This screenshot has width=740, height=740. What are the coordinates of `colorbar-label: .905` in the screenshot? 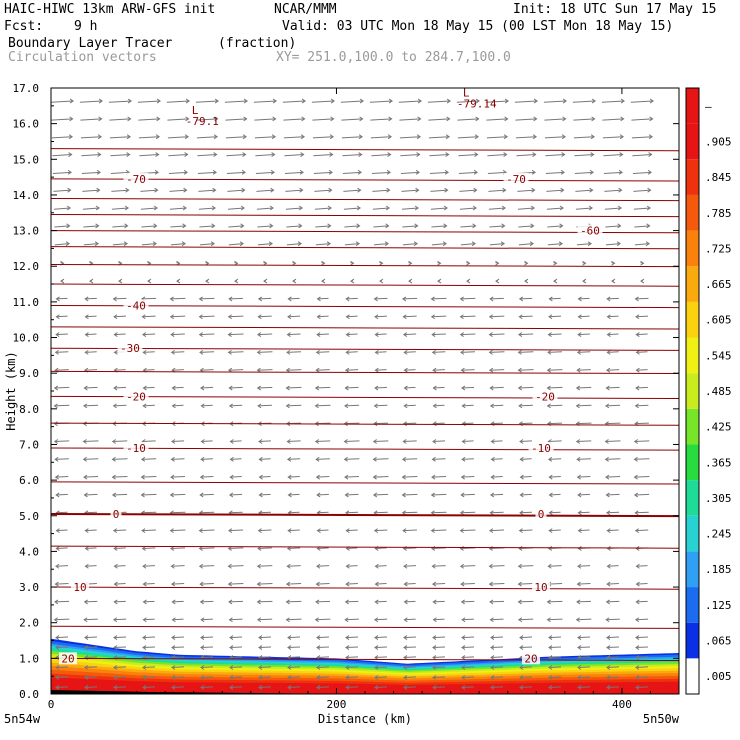 It's located at (718, 141).